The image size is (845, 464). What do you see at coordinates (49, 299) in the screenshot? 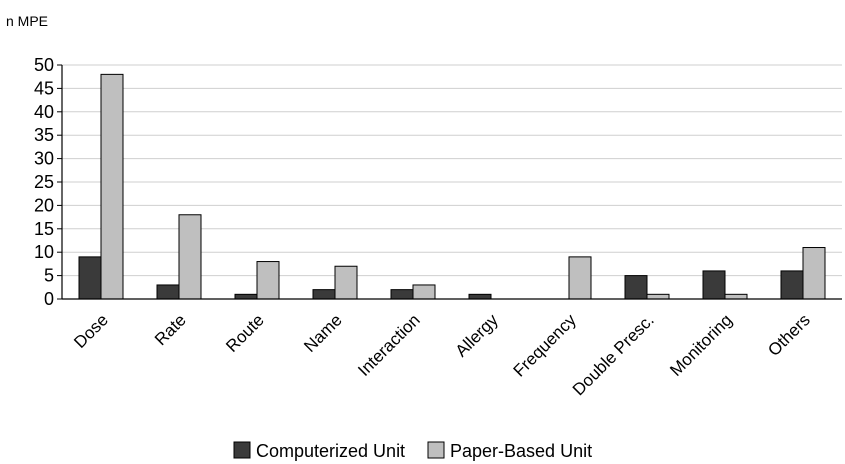
I see `y-tick-label: 0` at bounding box center [49, 299].